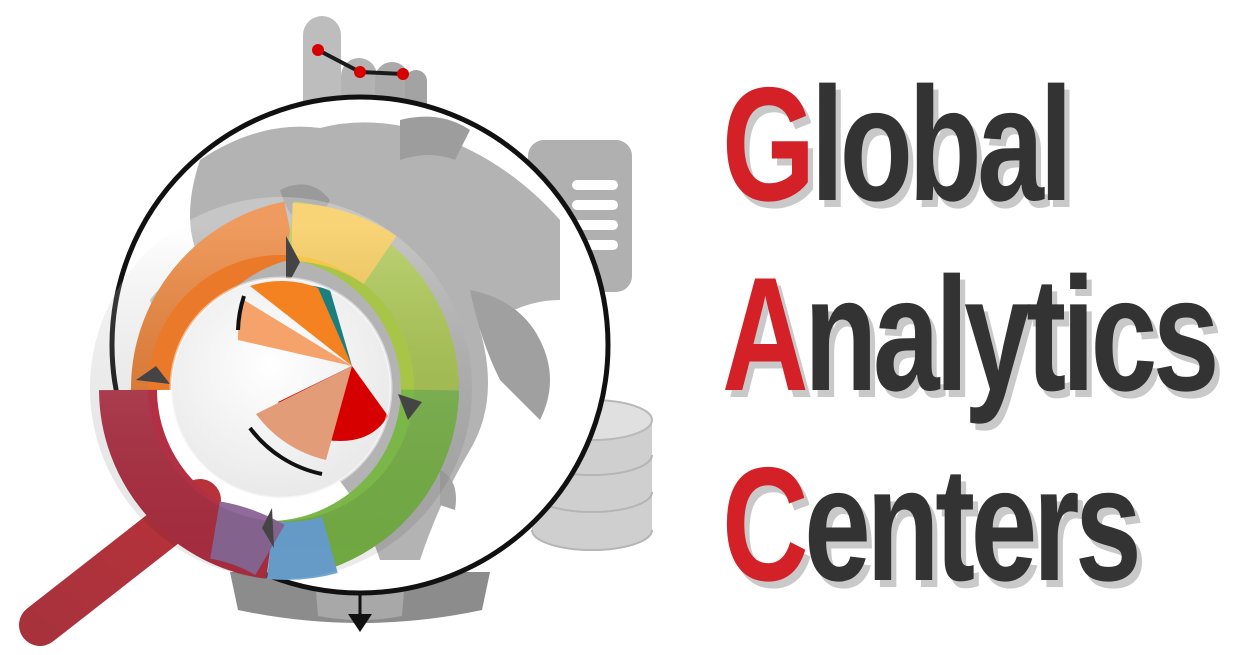 The image size is (1260, 655). What do you see at coordinates (973, 524) in the screenshot?
I see `word-rest: enters` at bounding box center [973, 524].